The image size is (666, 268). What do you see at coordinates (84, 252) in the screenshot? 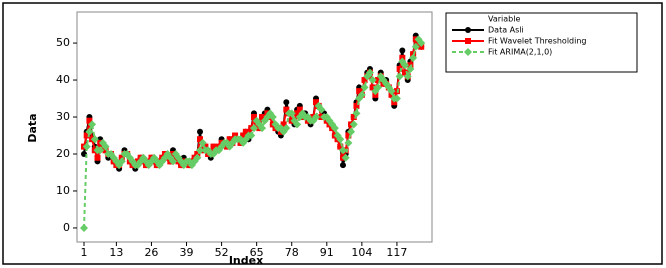
I see `x-tick-label: 1` at bounding box center [84, 252].